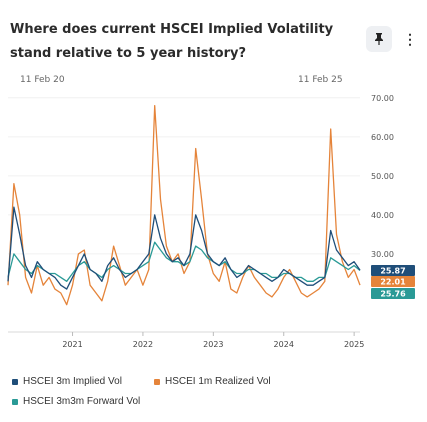  I want to click on legend-label-implied: HSCEI 3m Implied Vol, so click(72, 381).